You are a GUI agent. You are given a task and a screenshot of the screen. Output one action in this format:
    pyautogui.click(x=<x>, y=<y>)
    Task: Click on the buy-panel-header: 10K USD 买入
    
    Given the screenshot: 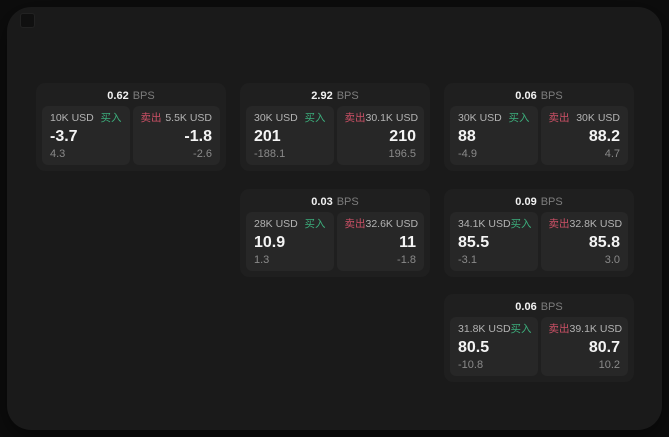 What is the action you would take?
    pyautogui.click(x=86, y=118)
    